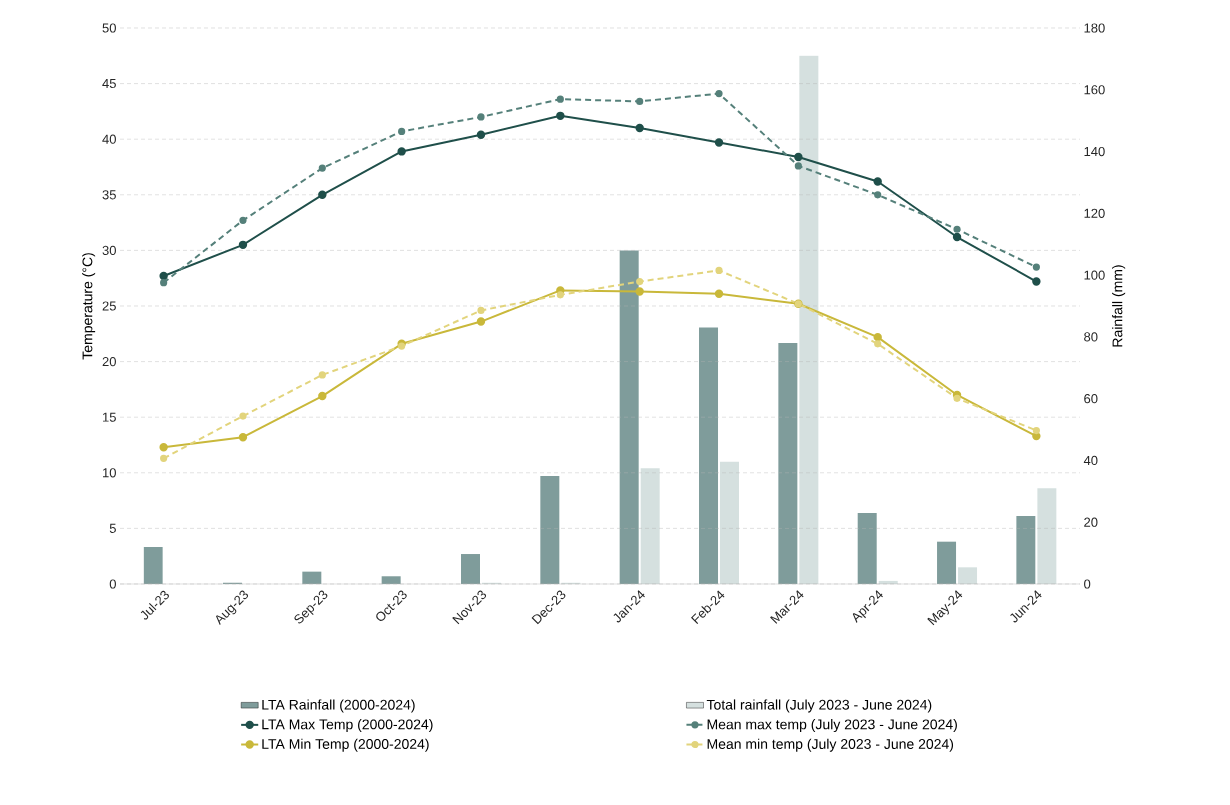 The width and height of the screenshot is (1230, 805). I want to click on y2-tick-label: 0, so click(1087, 584).